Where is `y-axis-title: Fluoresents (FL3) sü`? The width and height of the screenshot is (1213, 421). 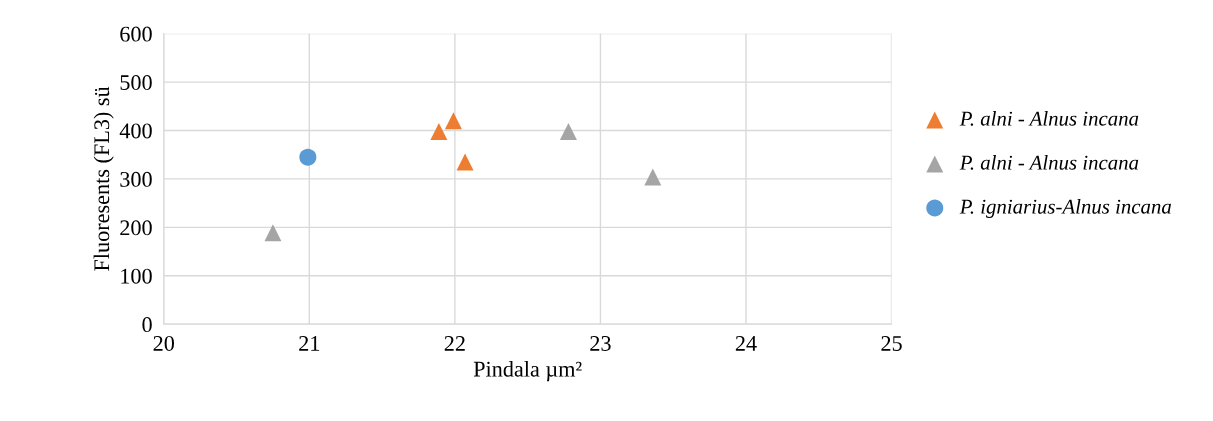
y-axis-title: Fluoresents (FL3) sü is located at coordinates (103, 178).